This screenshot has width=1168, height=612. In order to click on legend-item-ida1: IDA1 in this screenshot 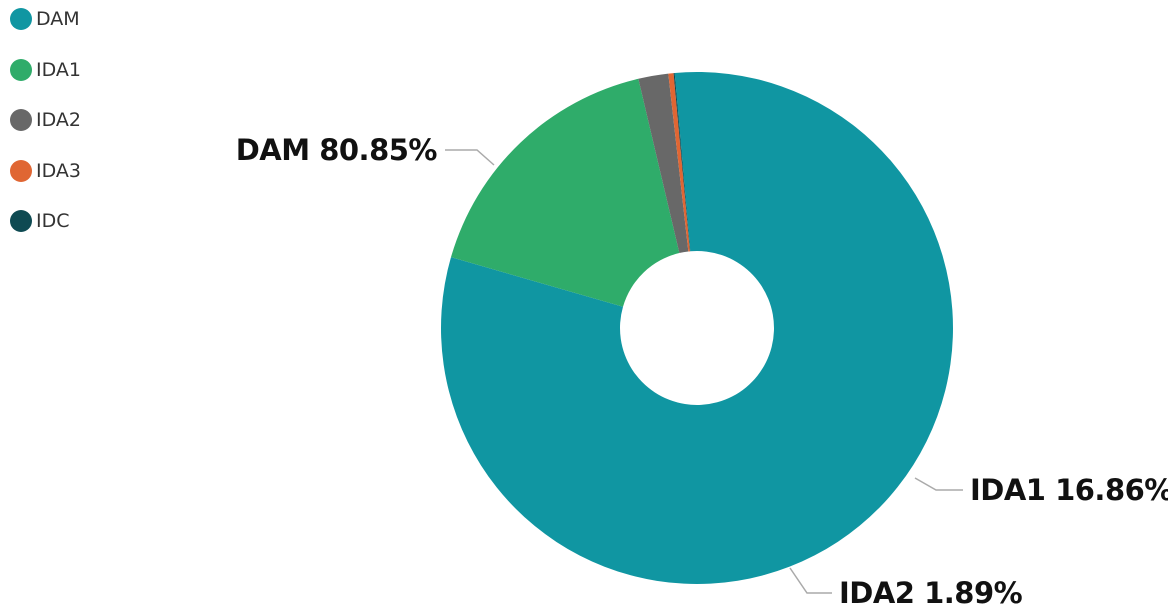, I will do `click(45, 70)`.